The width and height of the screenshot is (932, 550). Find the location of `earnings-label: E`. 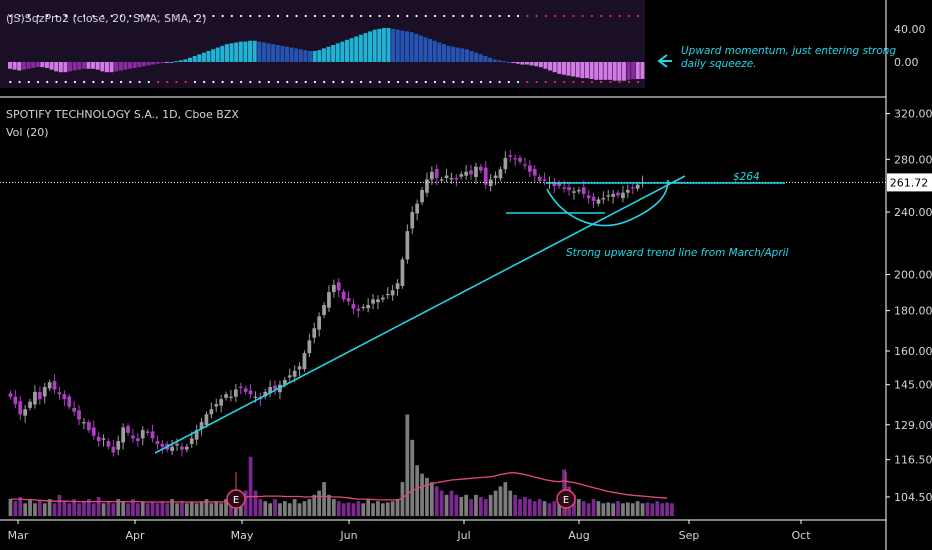

earnings-label: E is located at coordinates (236, 500).